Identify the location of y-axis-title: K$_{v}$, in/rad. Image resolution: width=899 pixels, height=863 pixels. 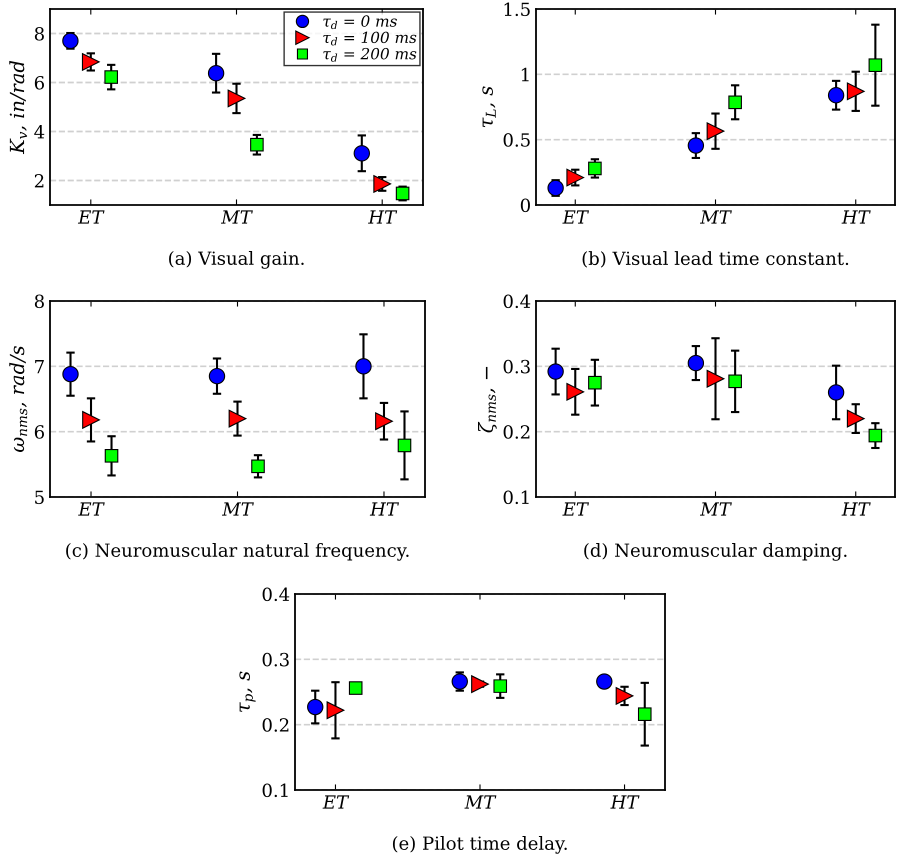
(18, 107).